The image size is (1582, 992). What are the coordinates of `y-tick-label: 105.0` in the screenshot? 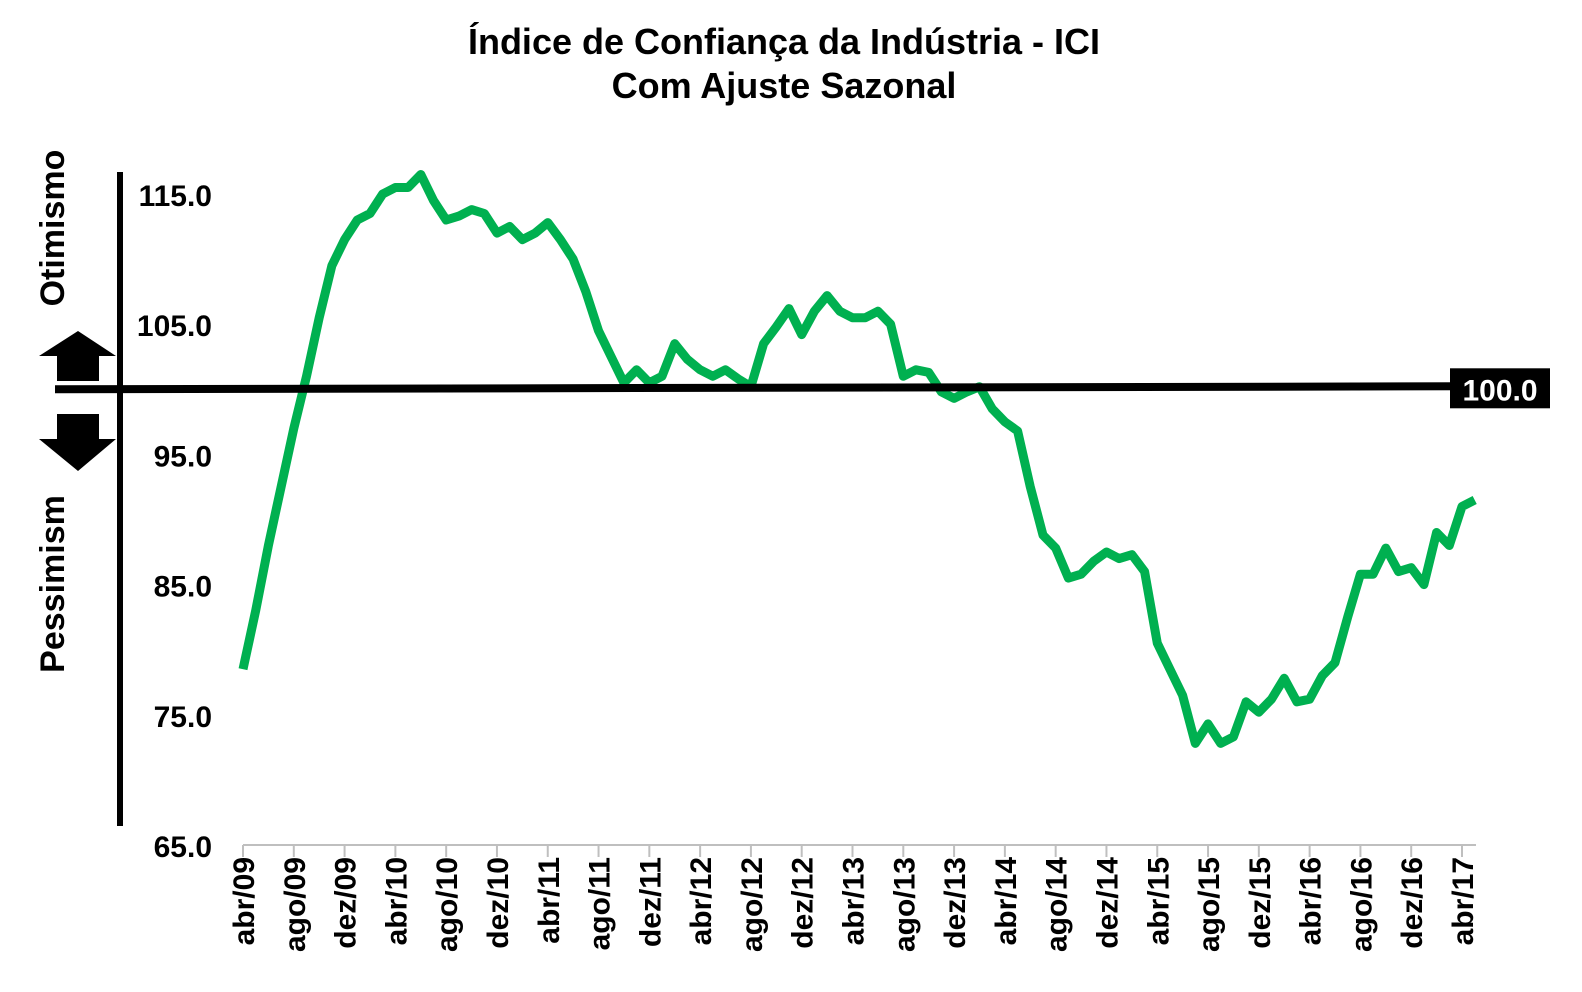 It's located at (174, 326).